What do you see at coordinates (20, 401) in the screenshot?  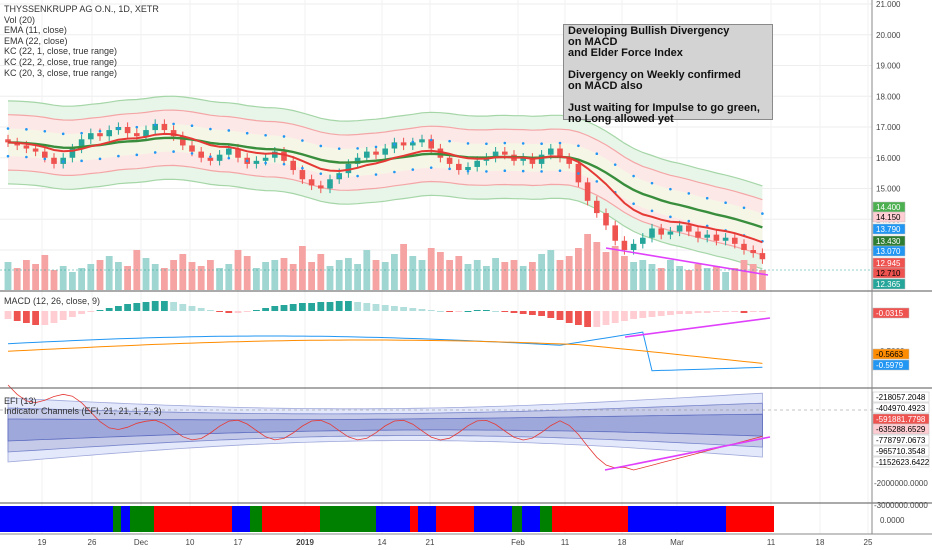 I see `efi-label: EFI (13)` at bounding box center [20, 401].